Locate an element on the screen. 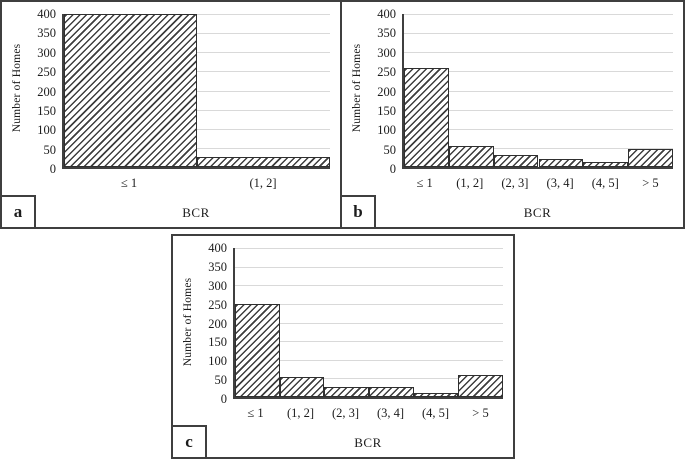 This screenshot has height=464, width=685. panel-letter: c is located at coordinates (189, 441).